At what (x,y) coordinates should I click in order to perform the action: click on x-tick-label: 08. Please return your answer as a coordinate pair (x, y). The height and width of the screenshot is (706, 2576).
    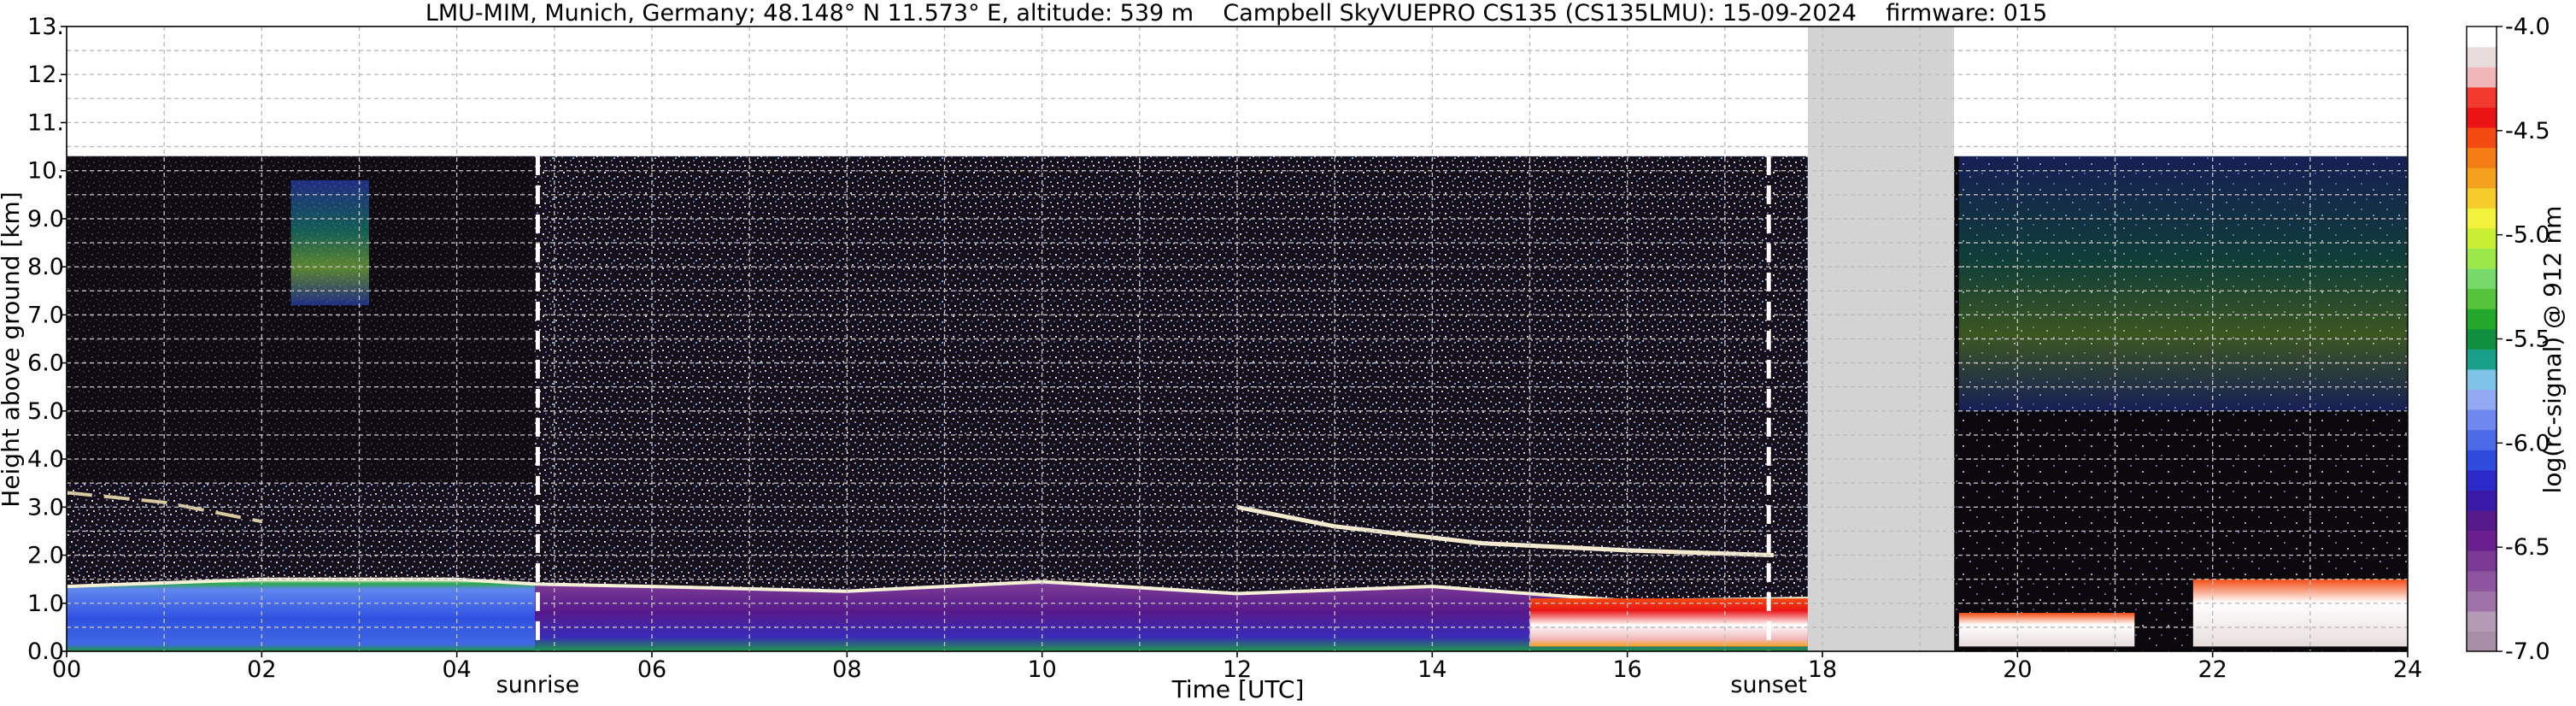
    Looking at the image, I should click on (846, 669).